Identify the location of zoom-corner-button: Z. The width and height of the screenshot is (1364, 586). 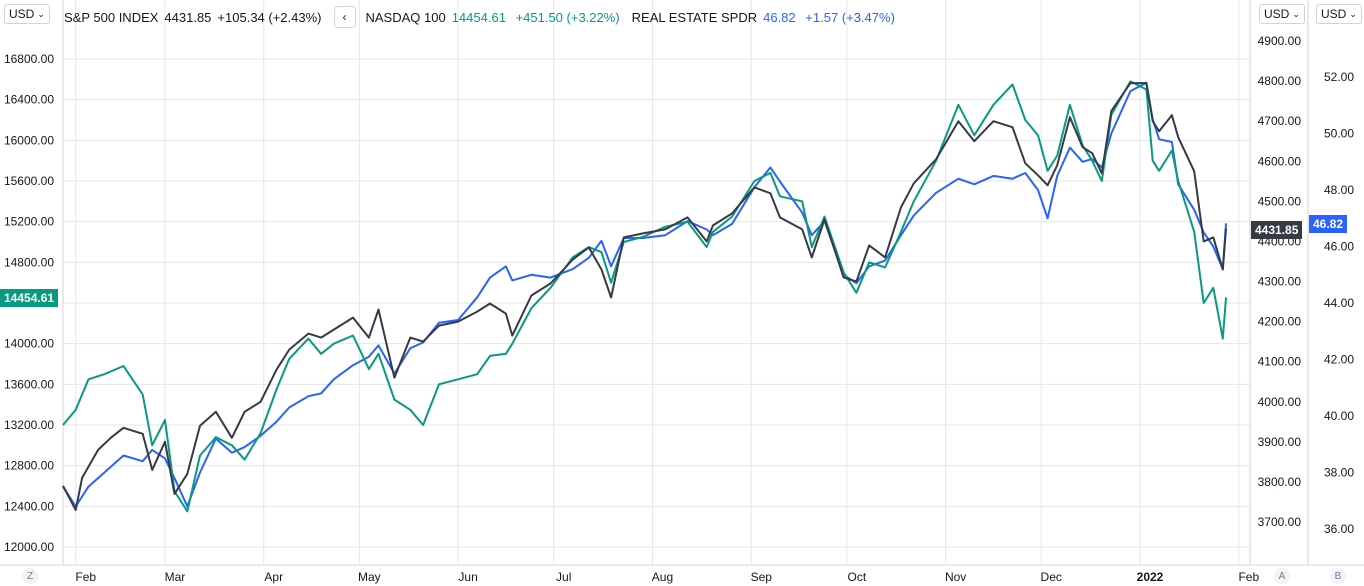
(30, 576).